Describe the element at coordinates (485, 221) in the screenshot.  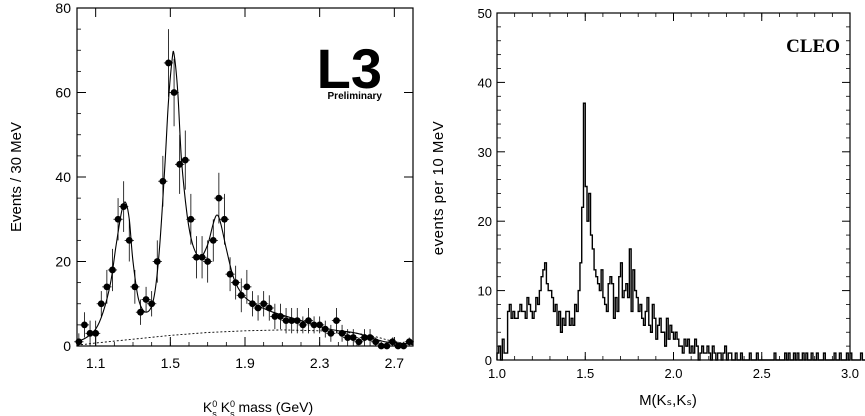
I see `right-y-tick-label: 20` at that location.